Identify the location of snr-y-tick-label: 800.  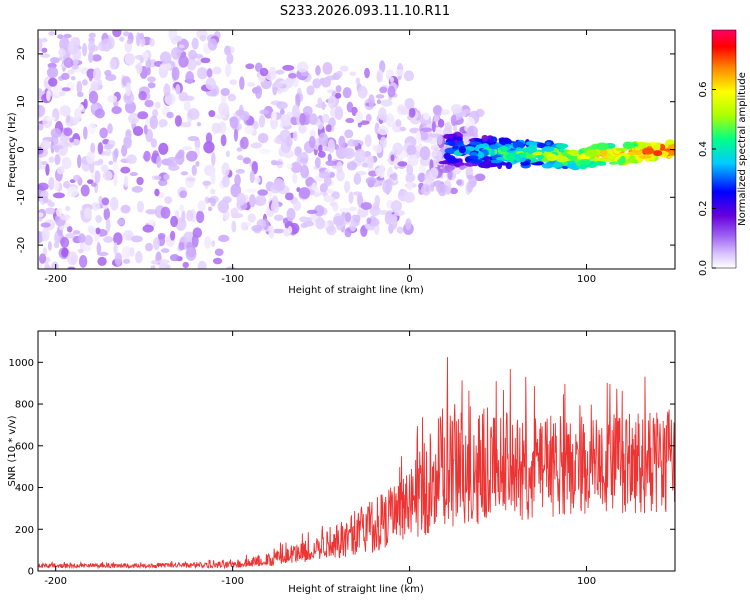
(24, 405).